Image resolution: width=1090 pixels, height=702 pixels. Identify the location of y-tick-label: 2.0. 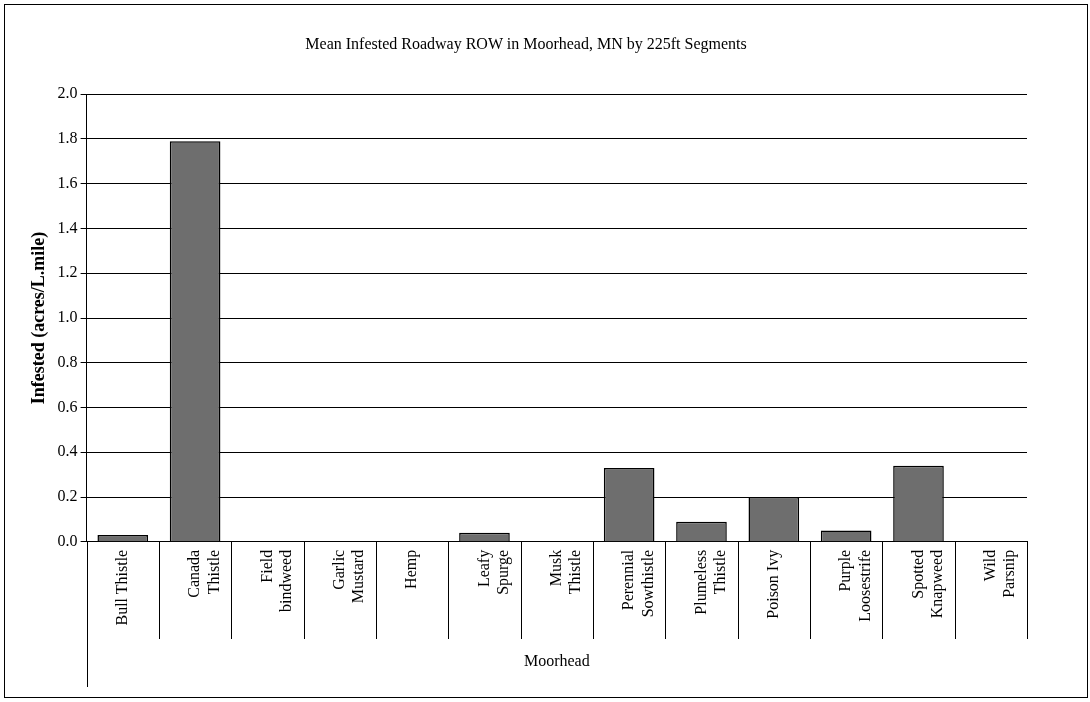
(67, 93).